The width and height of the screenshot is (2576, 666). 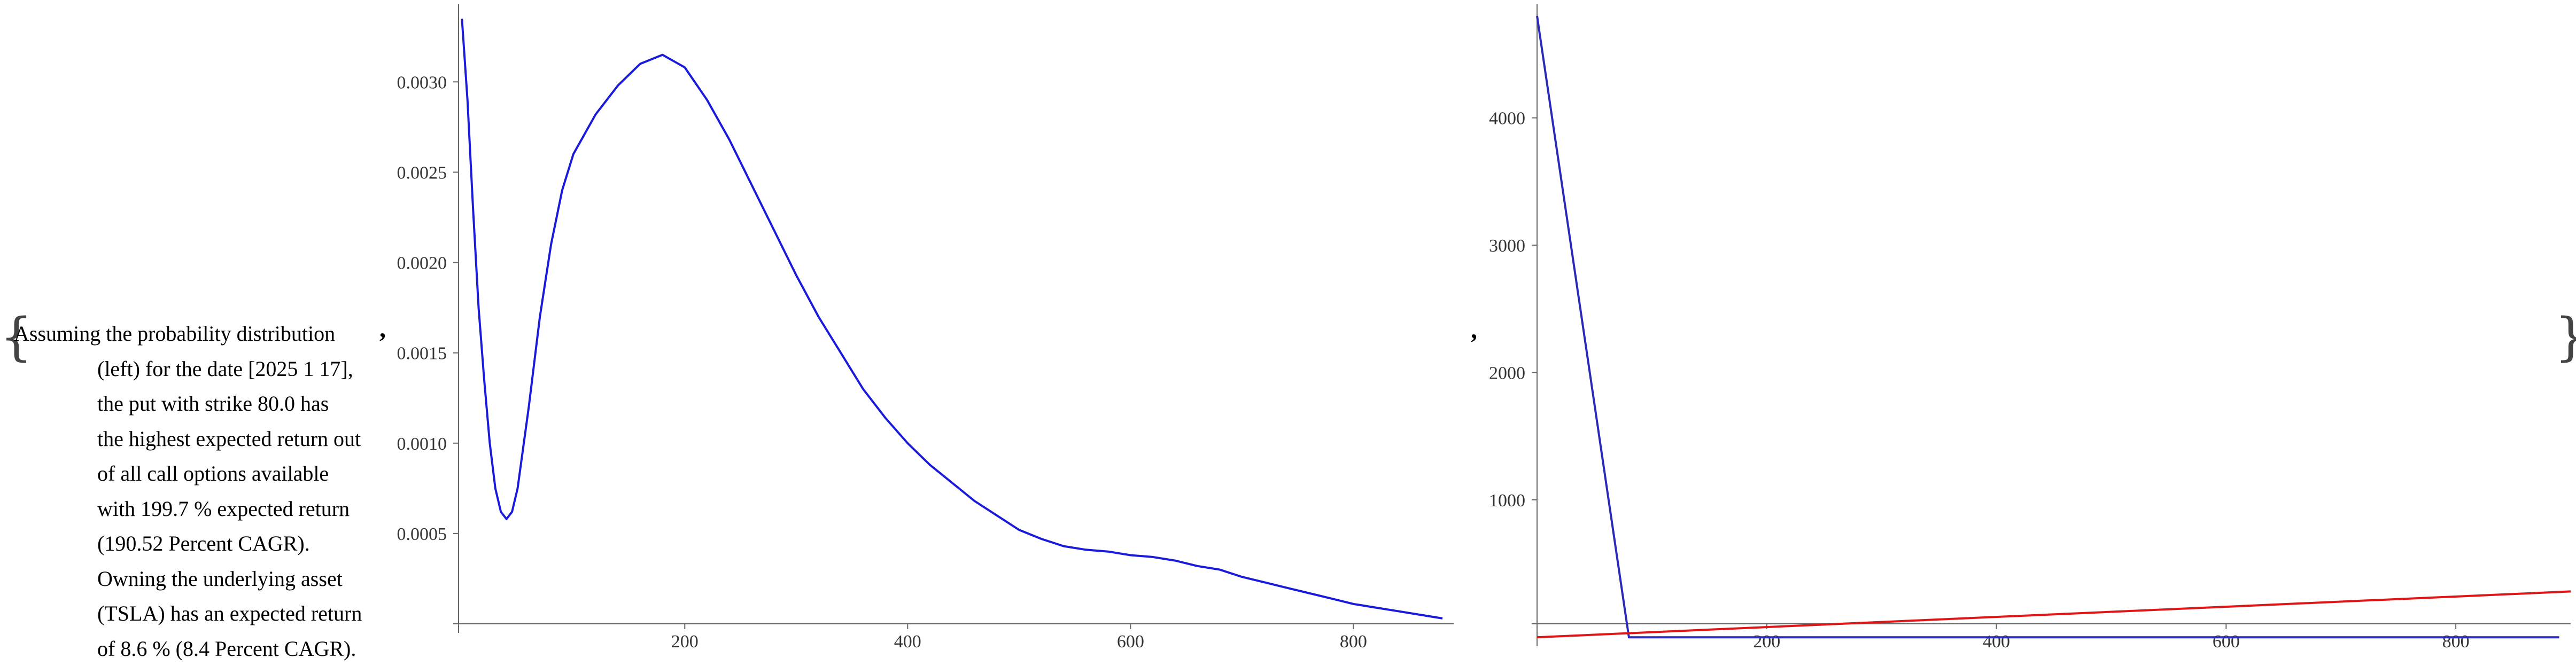 What do you see at coordinates (2456, 642) in the screenshot?
I see `x-tick-label: 800` at bounding box center [2456, 642].